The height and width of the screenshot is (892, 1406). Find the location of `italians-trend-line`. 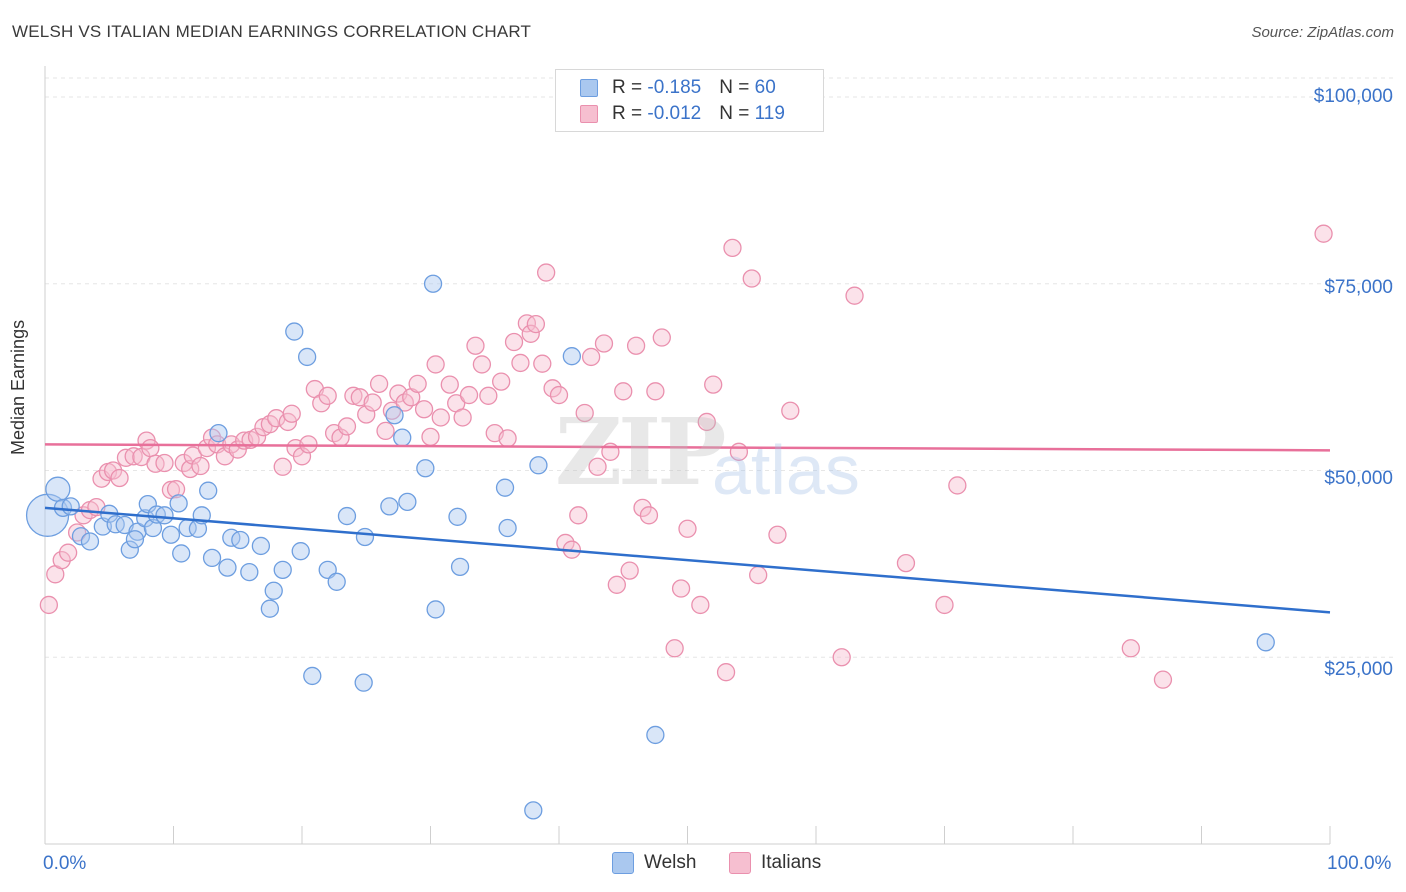

italians-trend-line is located at coordinates (687, 447).